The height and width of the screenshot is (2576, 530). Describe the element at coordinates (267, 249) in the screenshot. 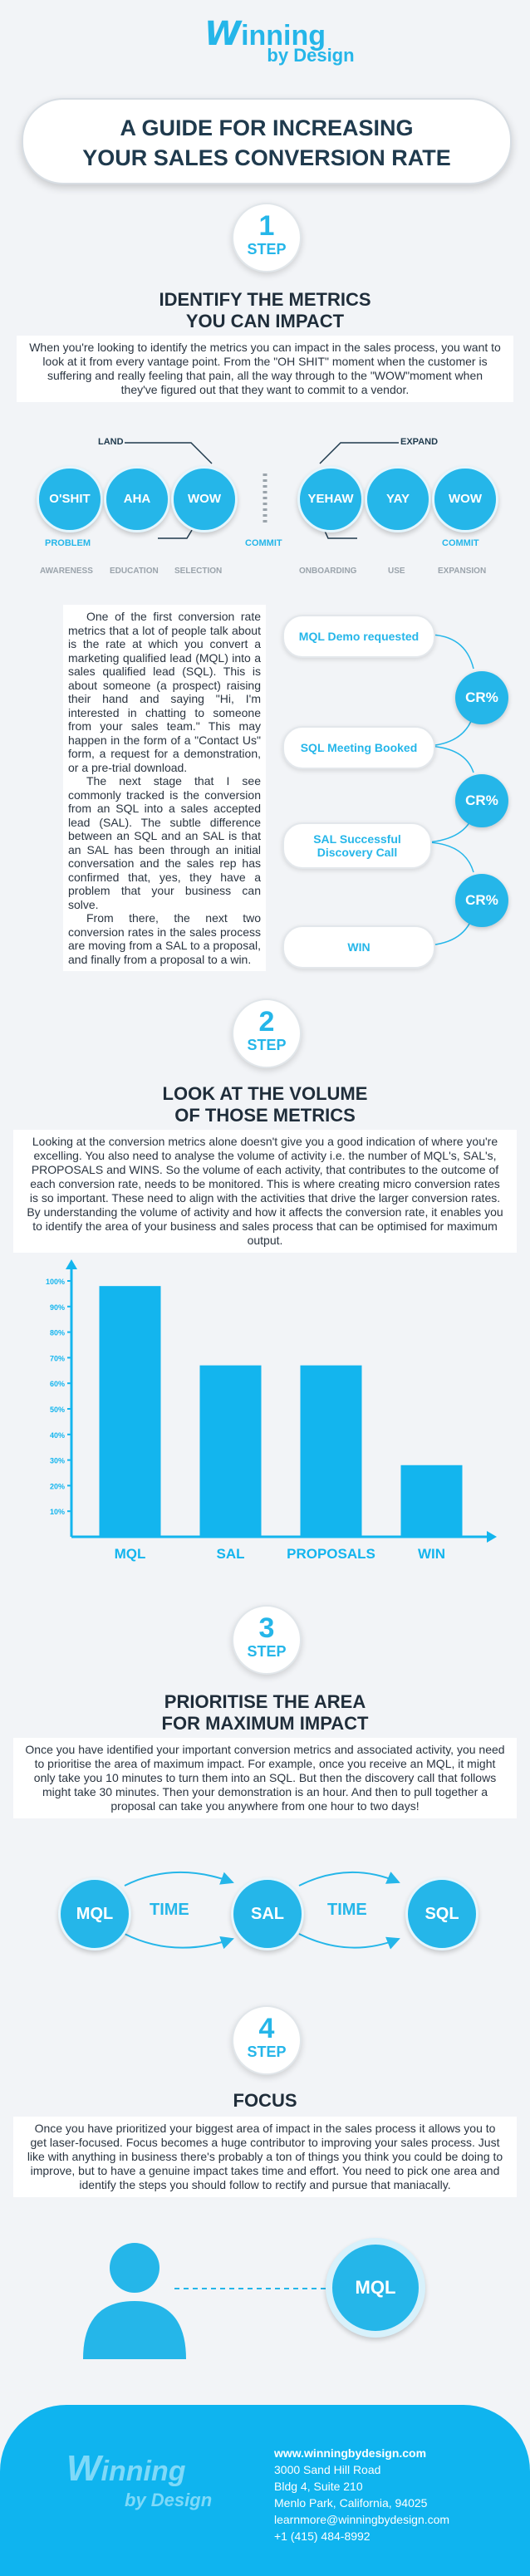

I see `step1-label: STEP` at that location.